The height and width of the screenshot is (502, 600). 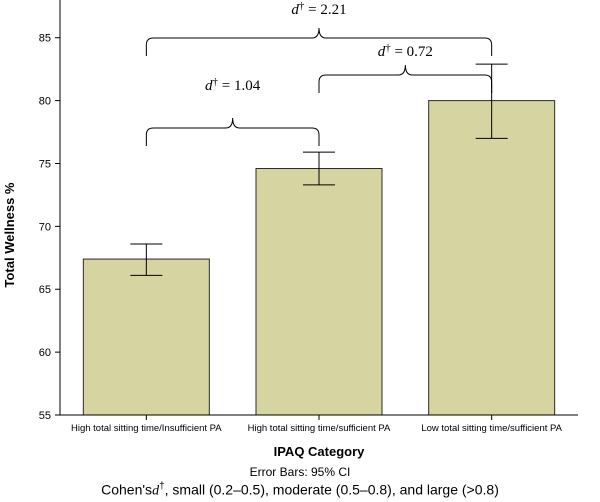 I want to click on y-tick-label: 55, so click(x=45, y=416).